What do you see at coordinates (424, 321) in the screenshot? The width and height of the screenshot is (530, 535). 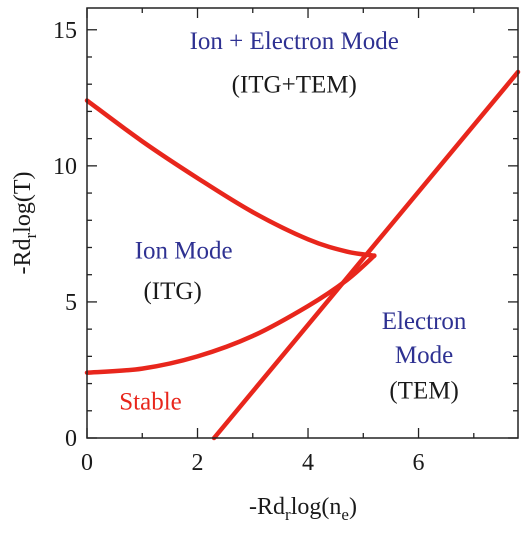 I see `electron-title-1: Electron` at bounding box center [424, 321].